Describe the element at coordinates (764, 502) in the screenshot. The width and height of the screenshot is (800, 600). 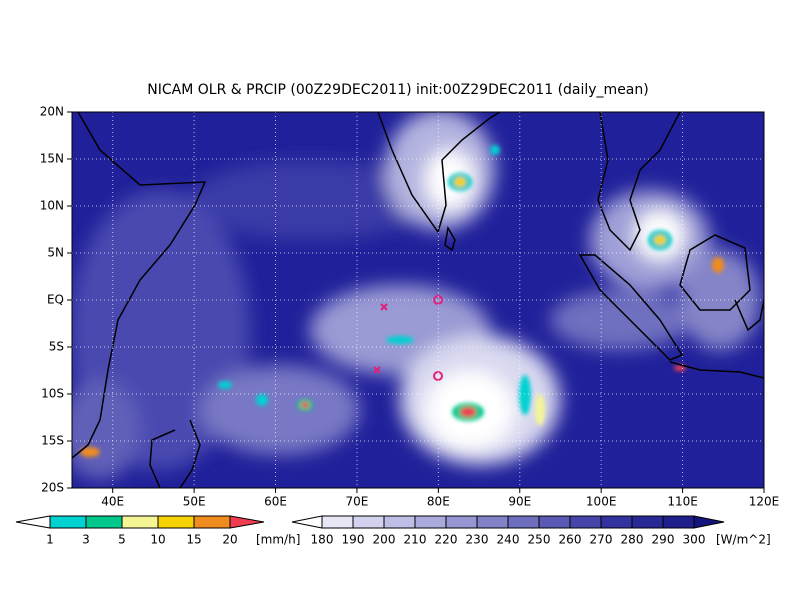
I see `x-tick-label: 120E` at that location.